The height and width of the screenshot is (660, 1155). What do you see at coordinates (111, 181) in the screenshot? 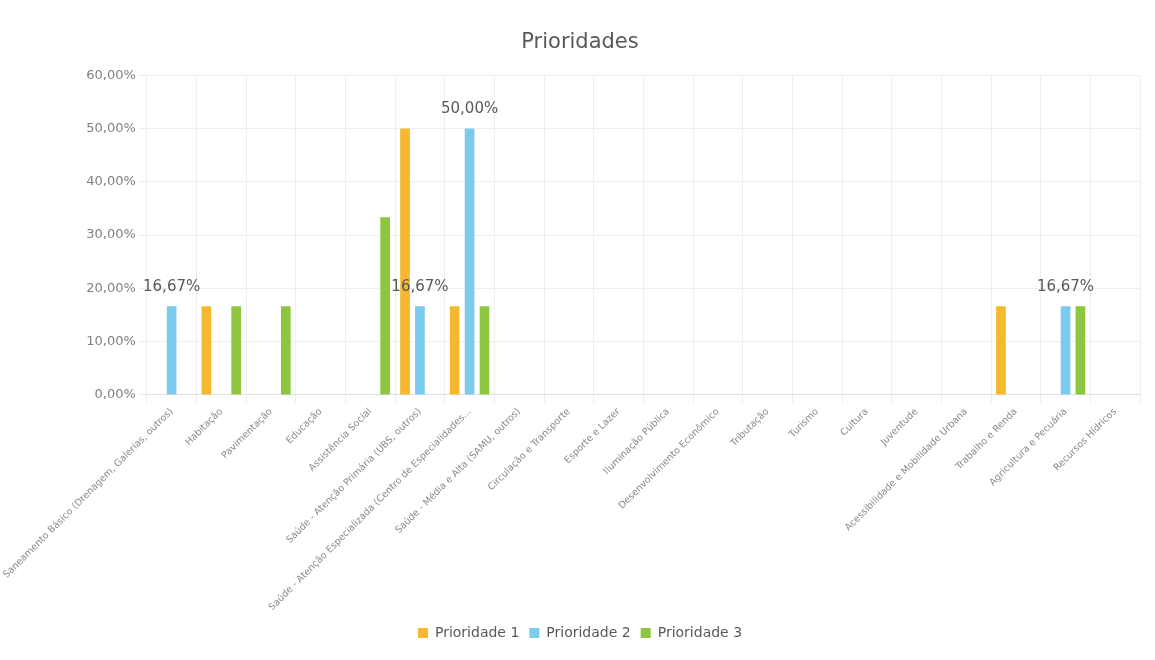
I see `y-tick-label: 40,00%` at bounding box center [111, 181].